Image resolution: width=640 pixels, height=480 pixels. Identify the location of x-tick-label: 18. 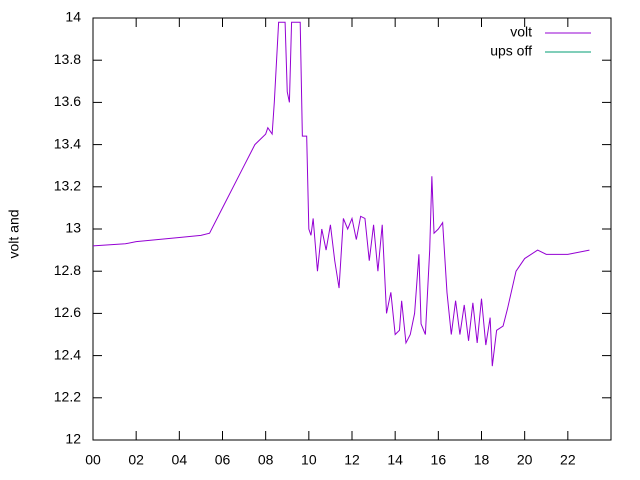
(482, 460).